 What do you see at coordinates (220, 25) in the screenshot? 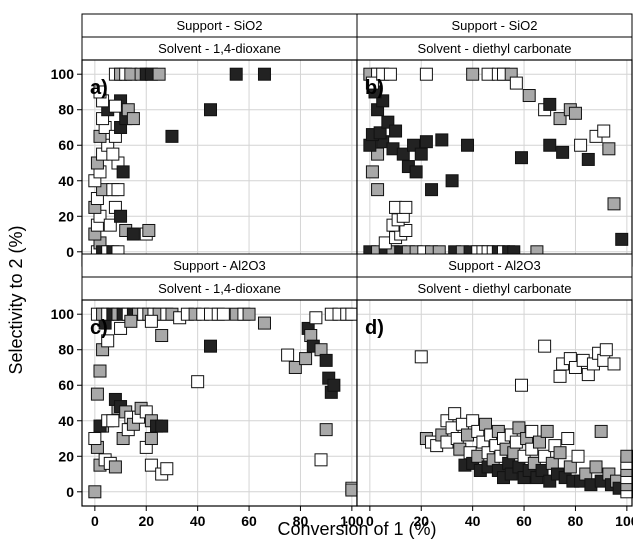
I see `strip-support-label: Support - SiO2` at bounding box center [220, 25].